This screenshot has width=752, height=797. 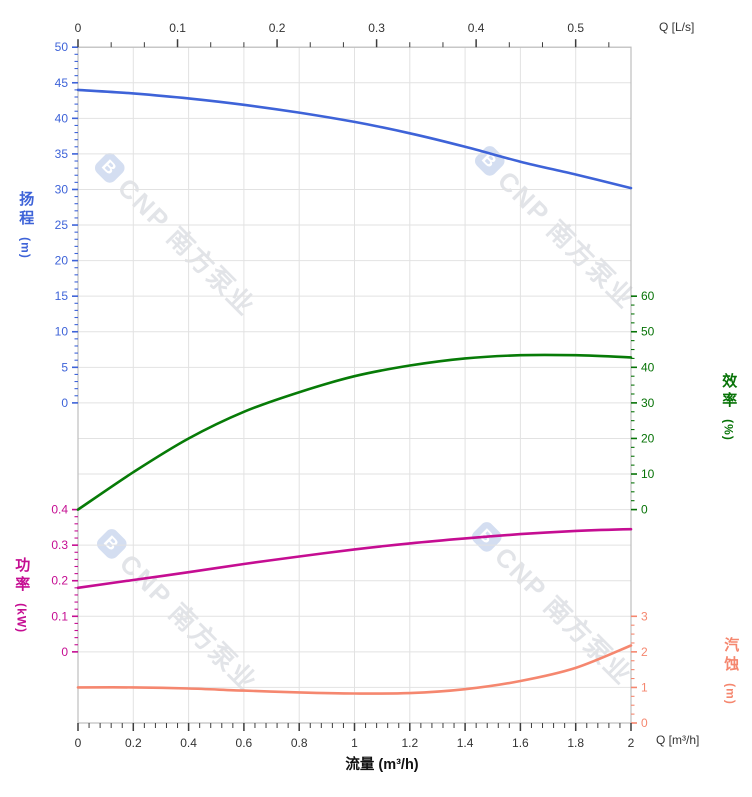 What do you see at coordinates (244, 743) in the screenshot?
I see `svg-text: 0.6` at bounding box center [244, 743].